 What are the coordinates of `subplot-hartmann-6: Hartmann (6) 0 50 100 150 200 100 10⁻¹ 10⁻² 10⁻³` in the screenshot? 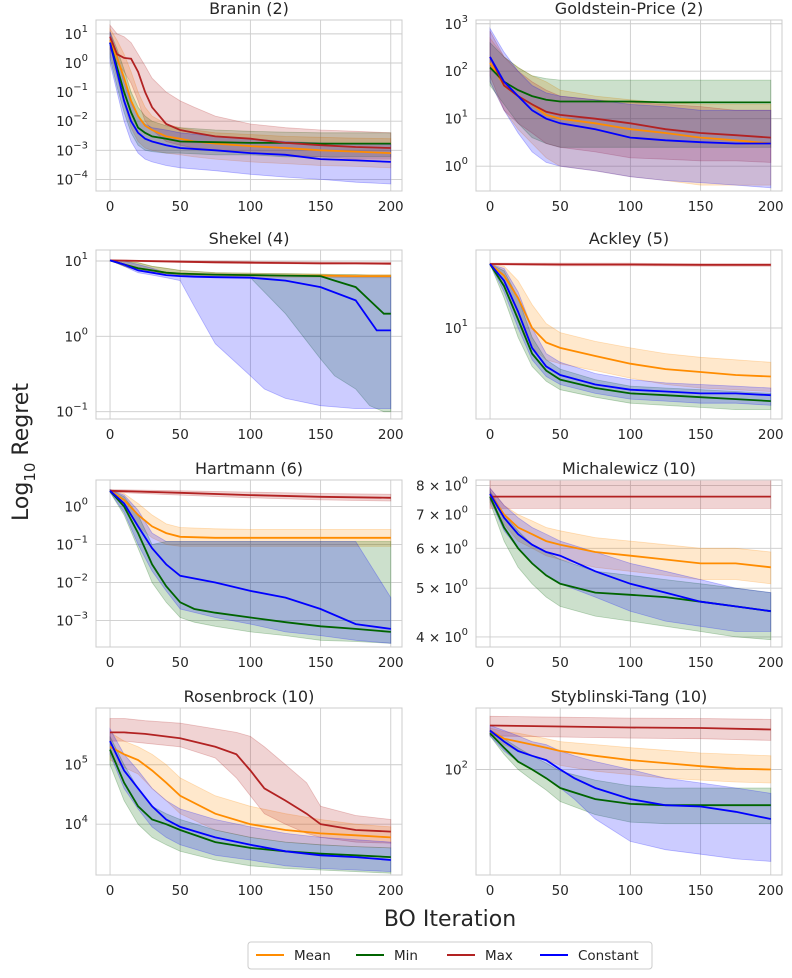 It's located at (230, 565).